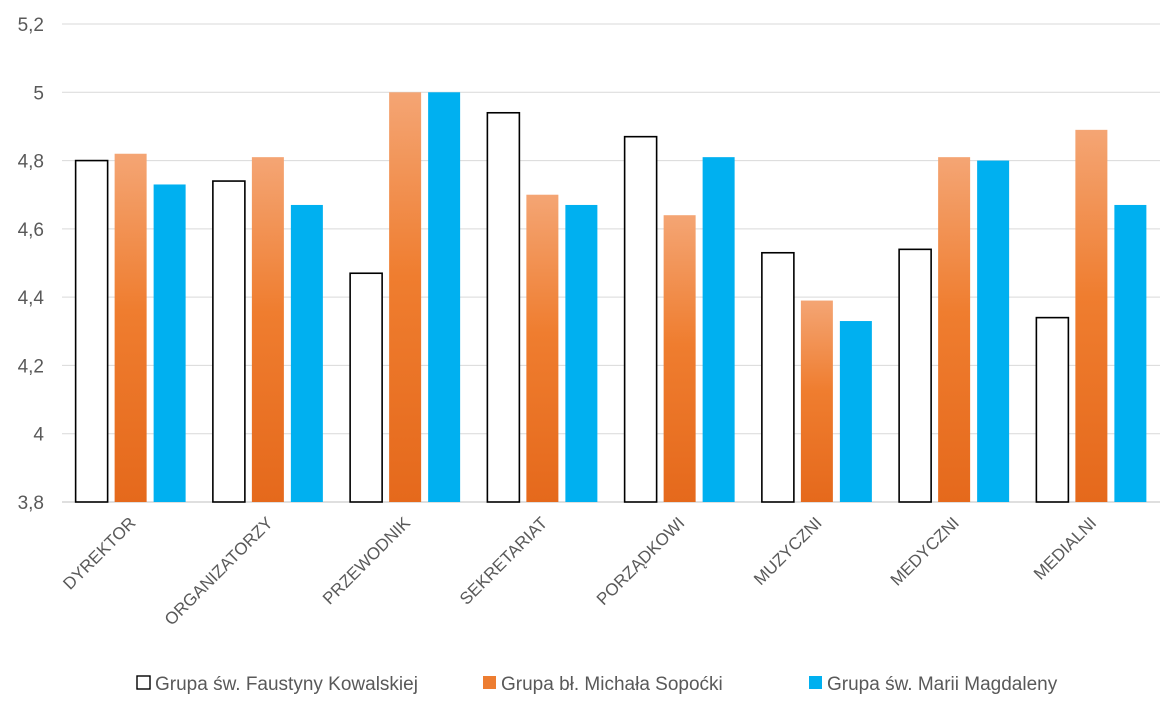 The image size is (1160, 706). What do you see at coordinates (366, 560) in the screenshot?
I see `x-category-label: PRZEWODNIK` at bounding box center [366, 560].